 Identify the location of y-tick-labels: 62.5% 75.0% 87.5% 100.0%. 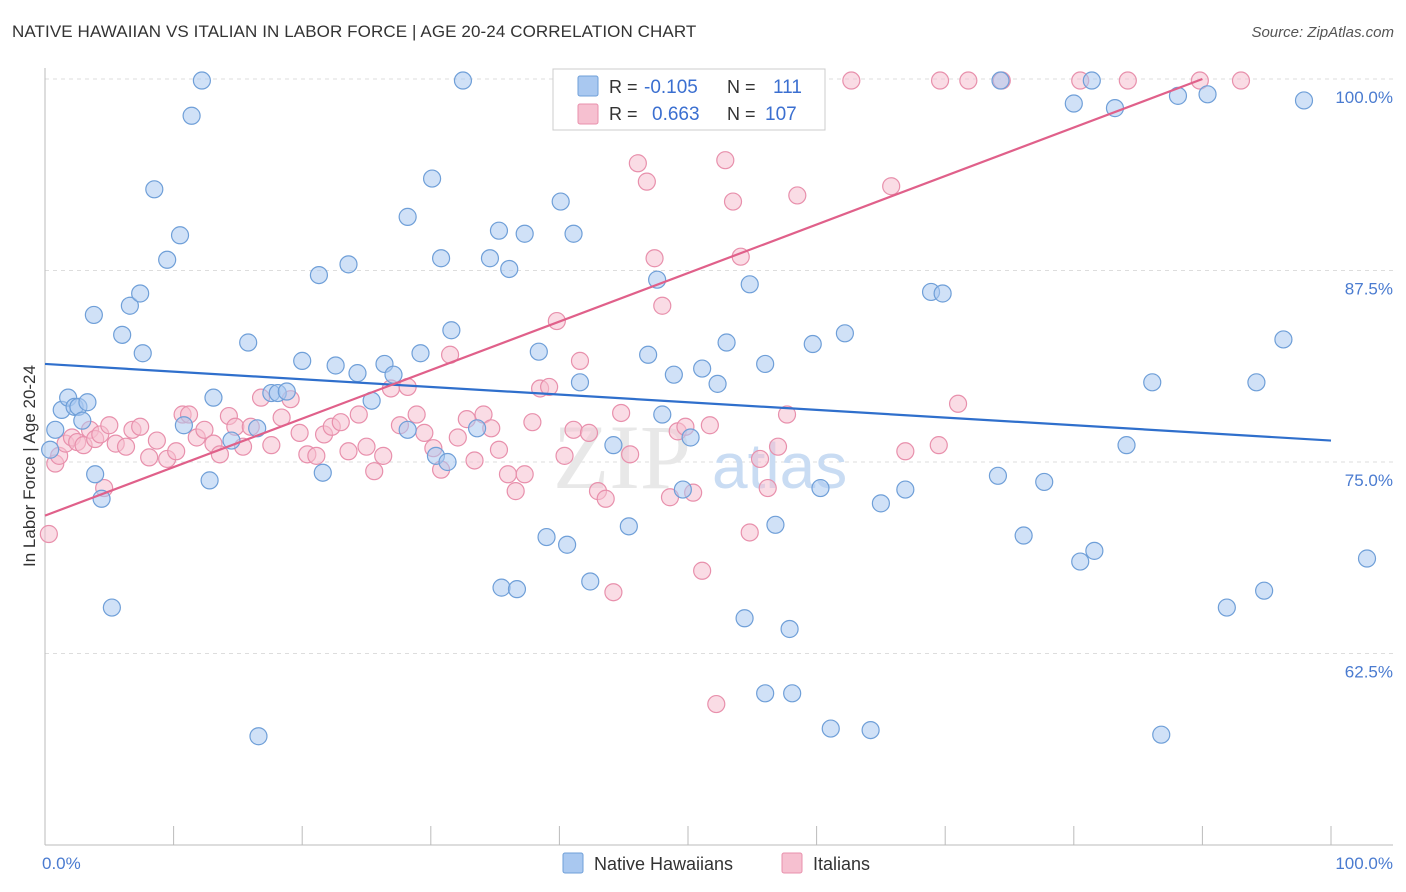
(1364, 385).